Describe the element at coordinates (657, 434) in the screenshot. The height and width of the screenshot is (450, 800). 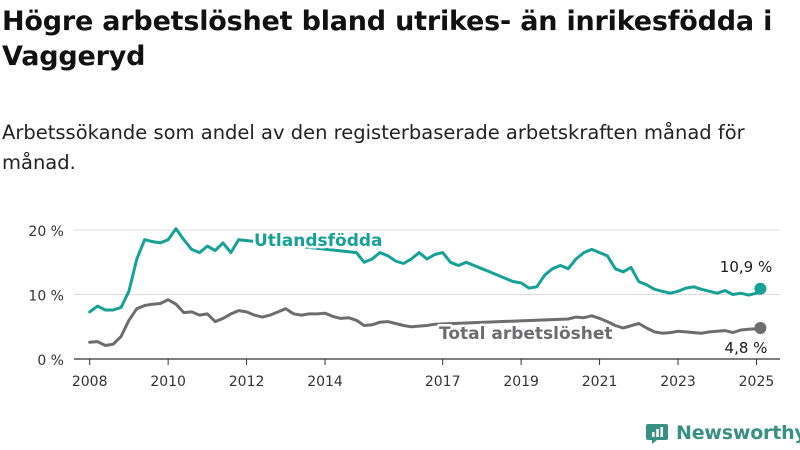
I see `bar-chart-logo-icon` at that location.